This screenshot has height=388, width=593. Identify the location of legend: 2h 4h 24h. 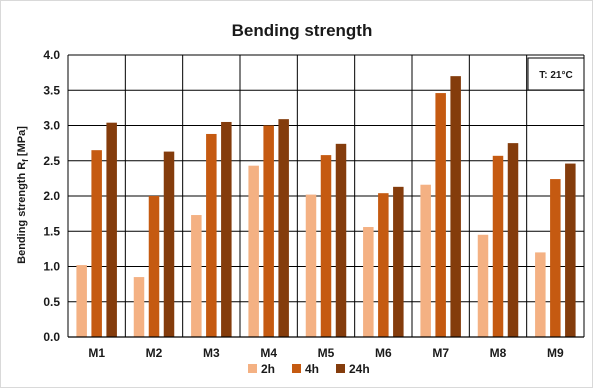
(309, 369).